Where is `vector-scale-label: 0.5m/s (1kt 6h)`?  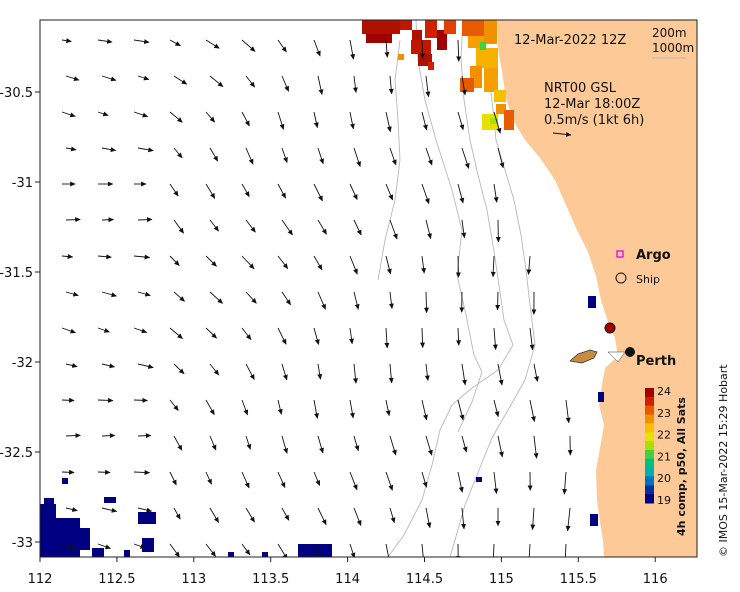
vector-scale-label: 0.5m/s (1kt 6h) is located at coordinates (594, 120).